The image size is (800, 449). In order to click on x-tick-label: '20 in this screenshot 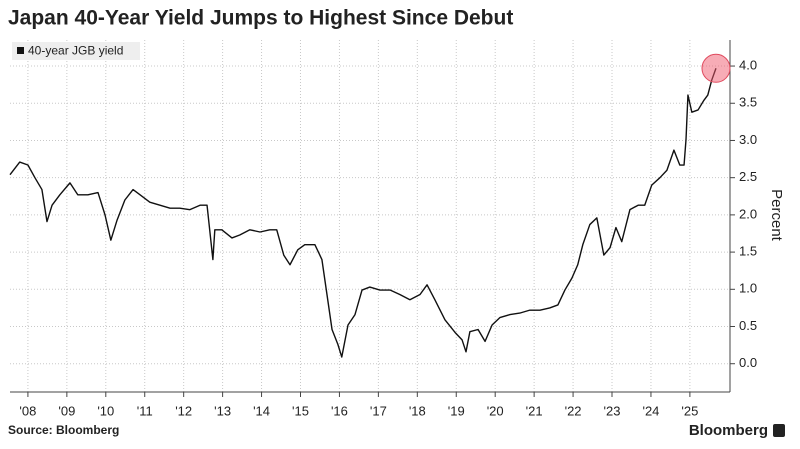, I will do `click(495, 410)`.